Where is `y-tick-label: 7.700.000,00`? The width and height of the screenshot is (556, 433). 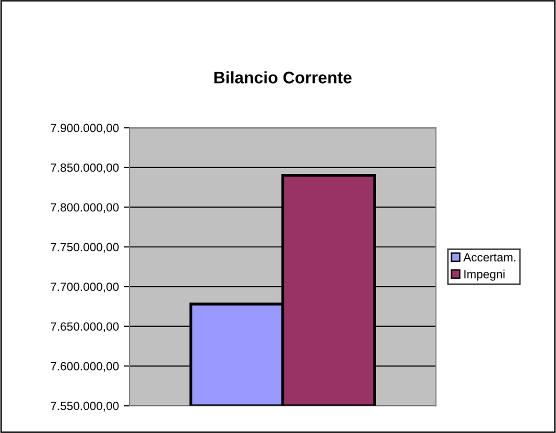 y-tick-label: 7.700.000,00 is located at coordinates (84, 287).